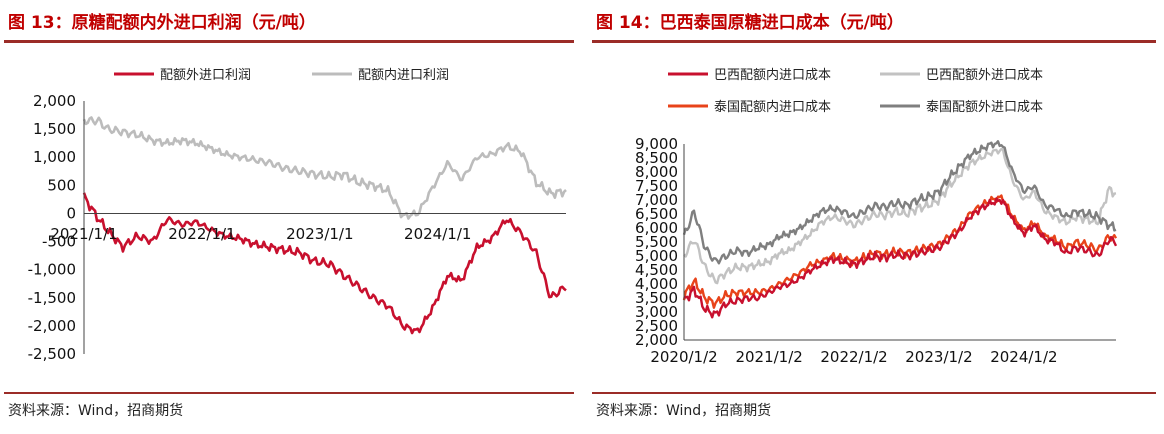 Image resolution: width=1164 pixels, height=434 pixels. What do you see at coordinates (853, 357) in the screenshot?
I see `x-tick-label: 2022/1/2` at bounding box center [853, 357].